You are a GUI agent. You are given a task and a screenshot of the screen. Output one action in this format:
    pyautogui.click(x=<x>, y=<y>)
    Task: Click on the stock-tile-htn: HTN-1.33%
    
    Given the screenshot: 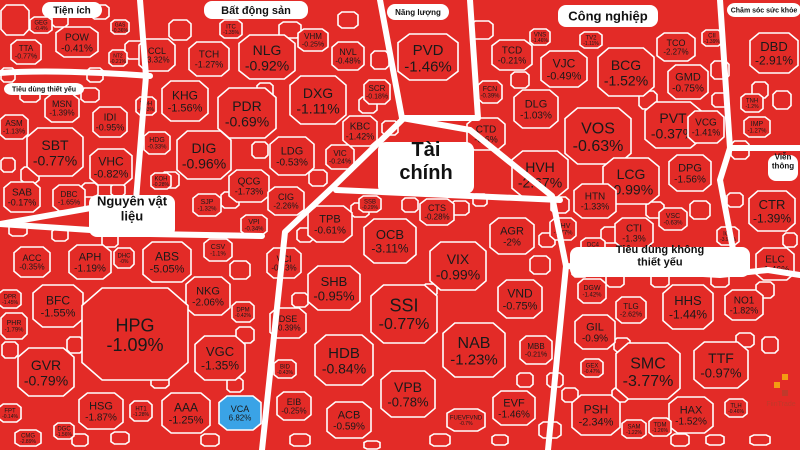 What is the action you would take?
    pyautogui.click(x=595, y=201)
    